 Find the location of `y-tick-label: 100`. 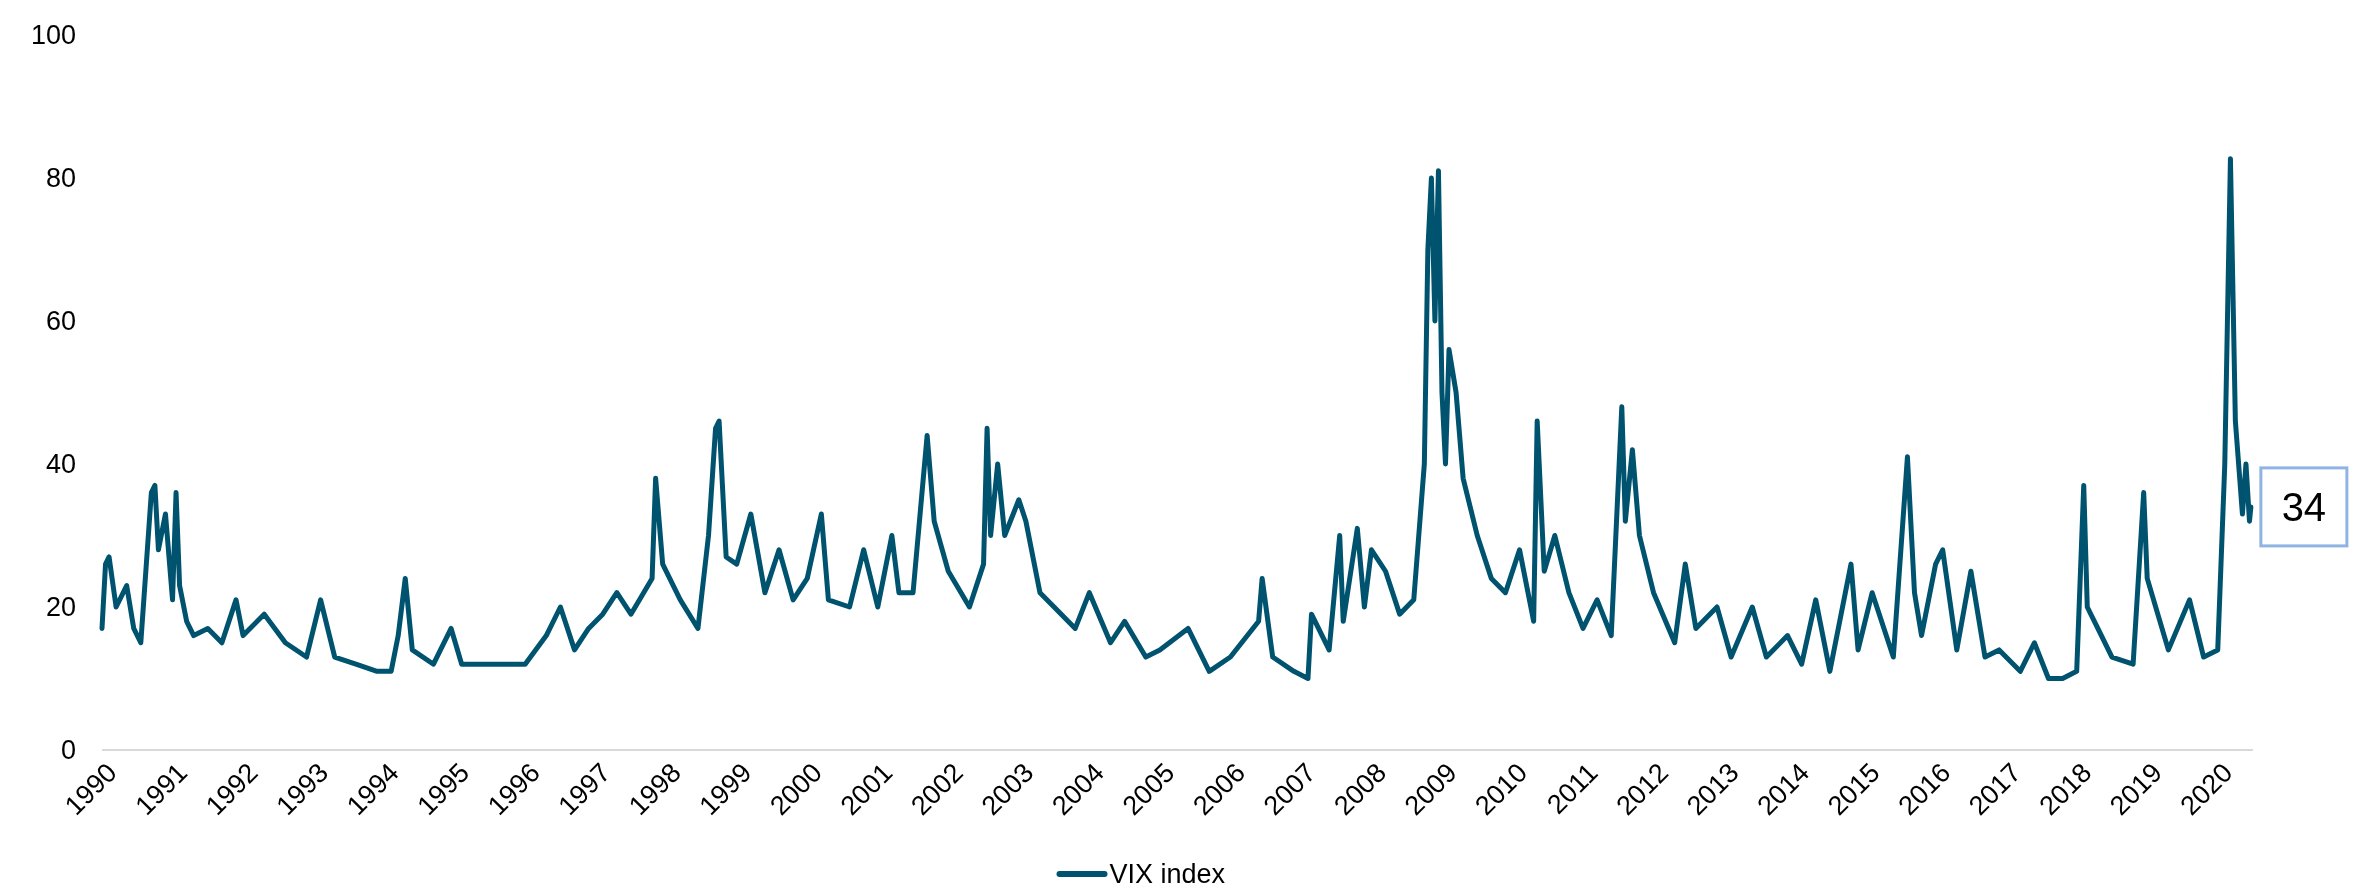

y-tick-label: 100 is located at coordinates (53, 35).